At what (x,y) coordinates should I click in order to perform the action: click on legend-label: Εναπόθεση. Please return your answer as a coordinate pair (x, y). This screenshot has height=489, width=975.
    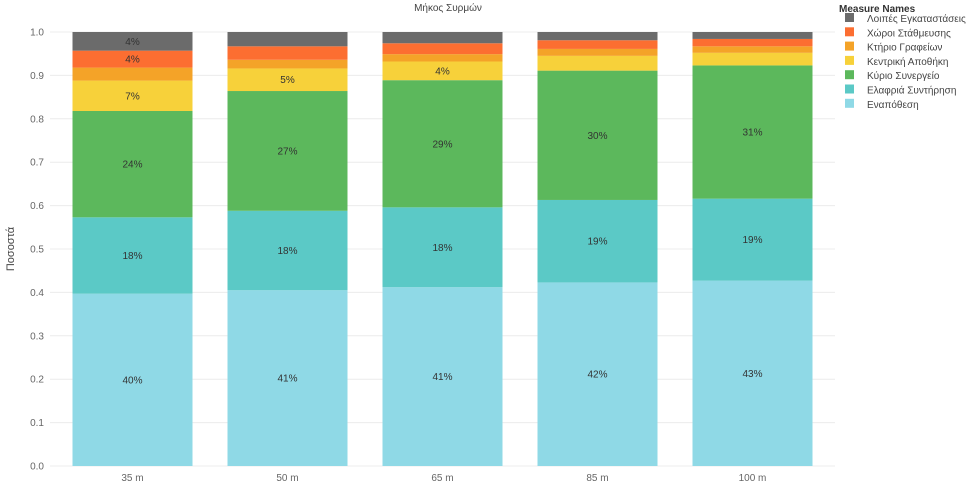
    Looking at the image, I should click on (893, 105).